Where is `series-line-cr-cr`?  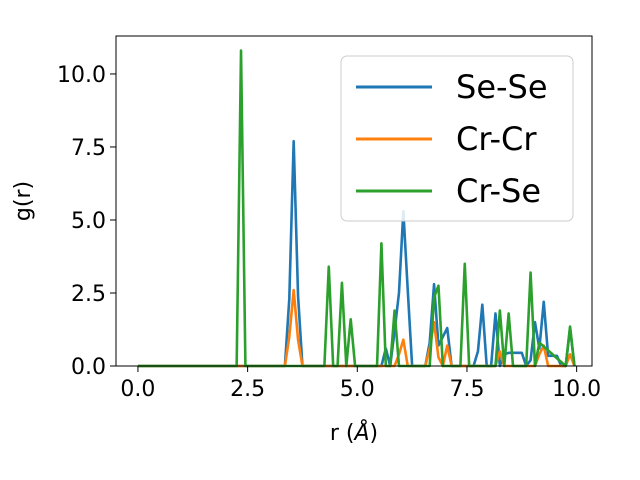 series-line-cr-cr is located at coordinates (356, 328).